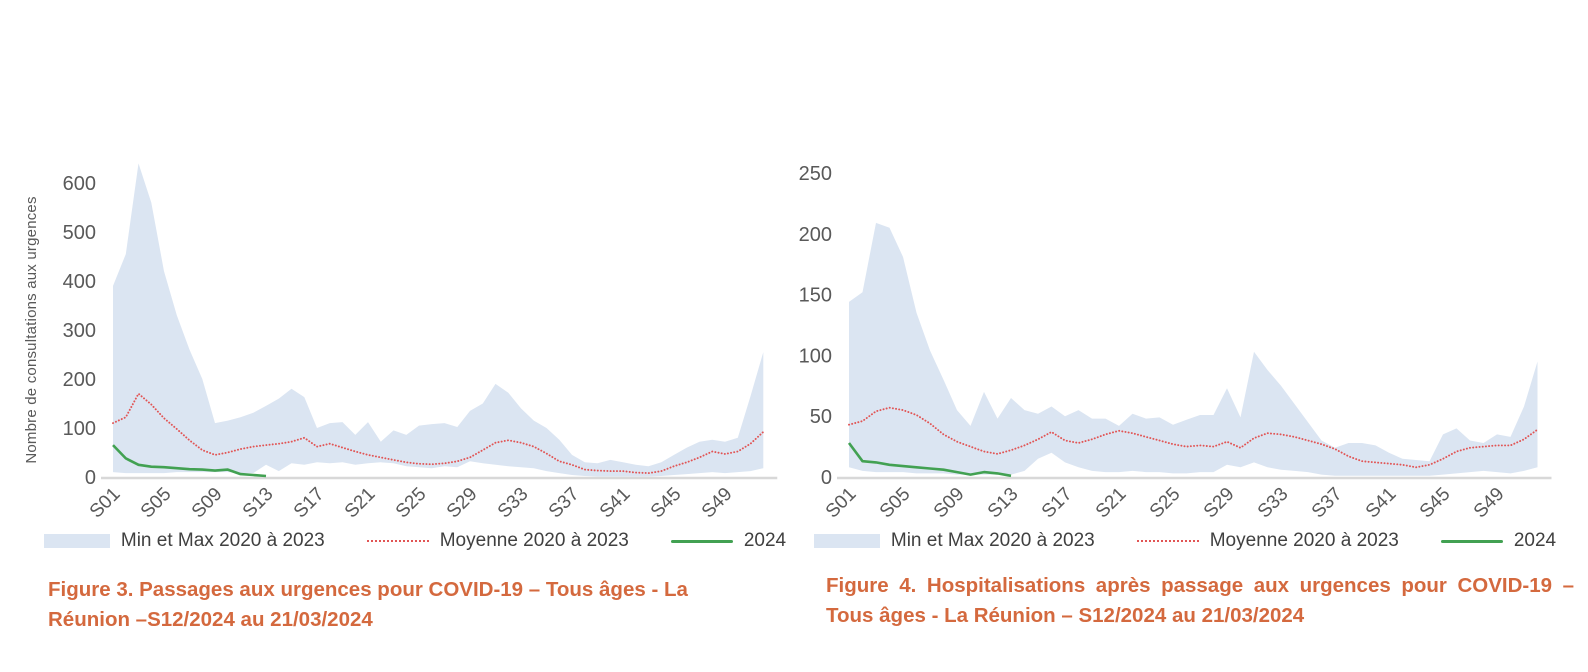 The height and width of the screenshot is (672, 1588). Describe the element at coordinates (31, 329) in the screenshot. I see `y-axis-title: Nombre de consultations aux urgences` at that location.